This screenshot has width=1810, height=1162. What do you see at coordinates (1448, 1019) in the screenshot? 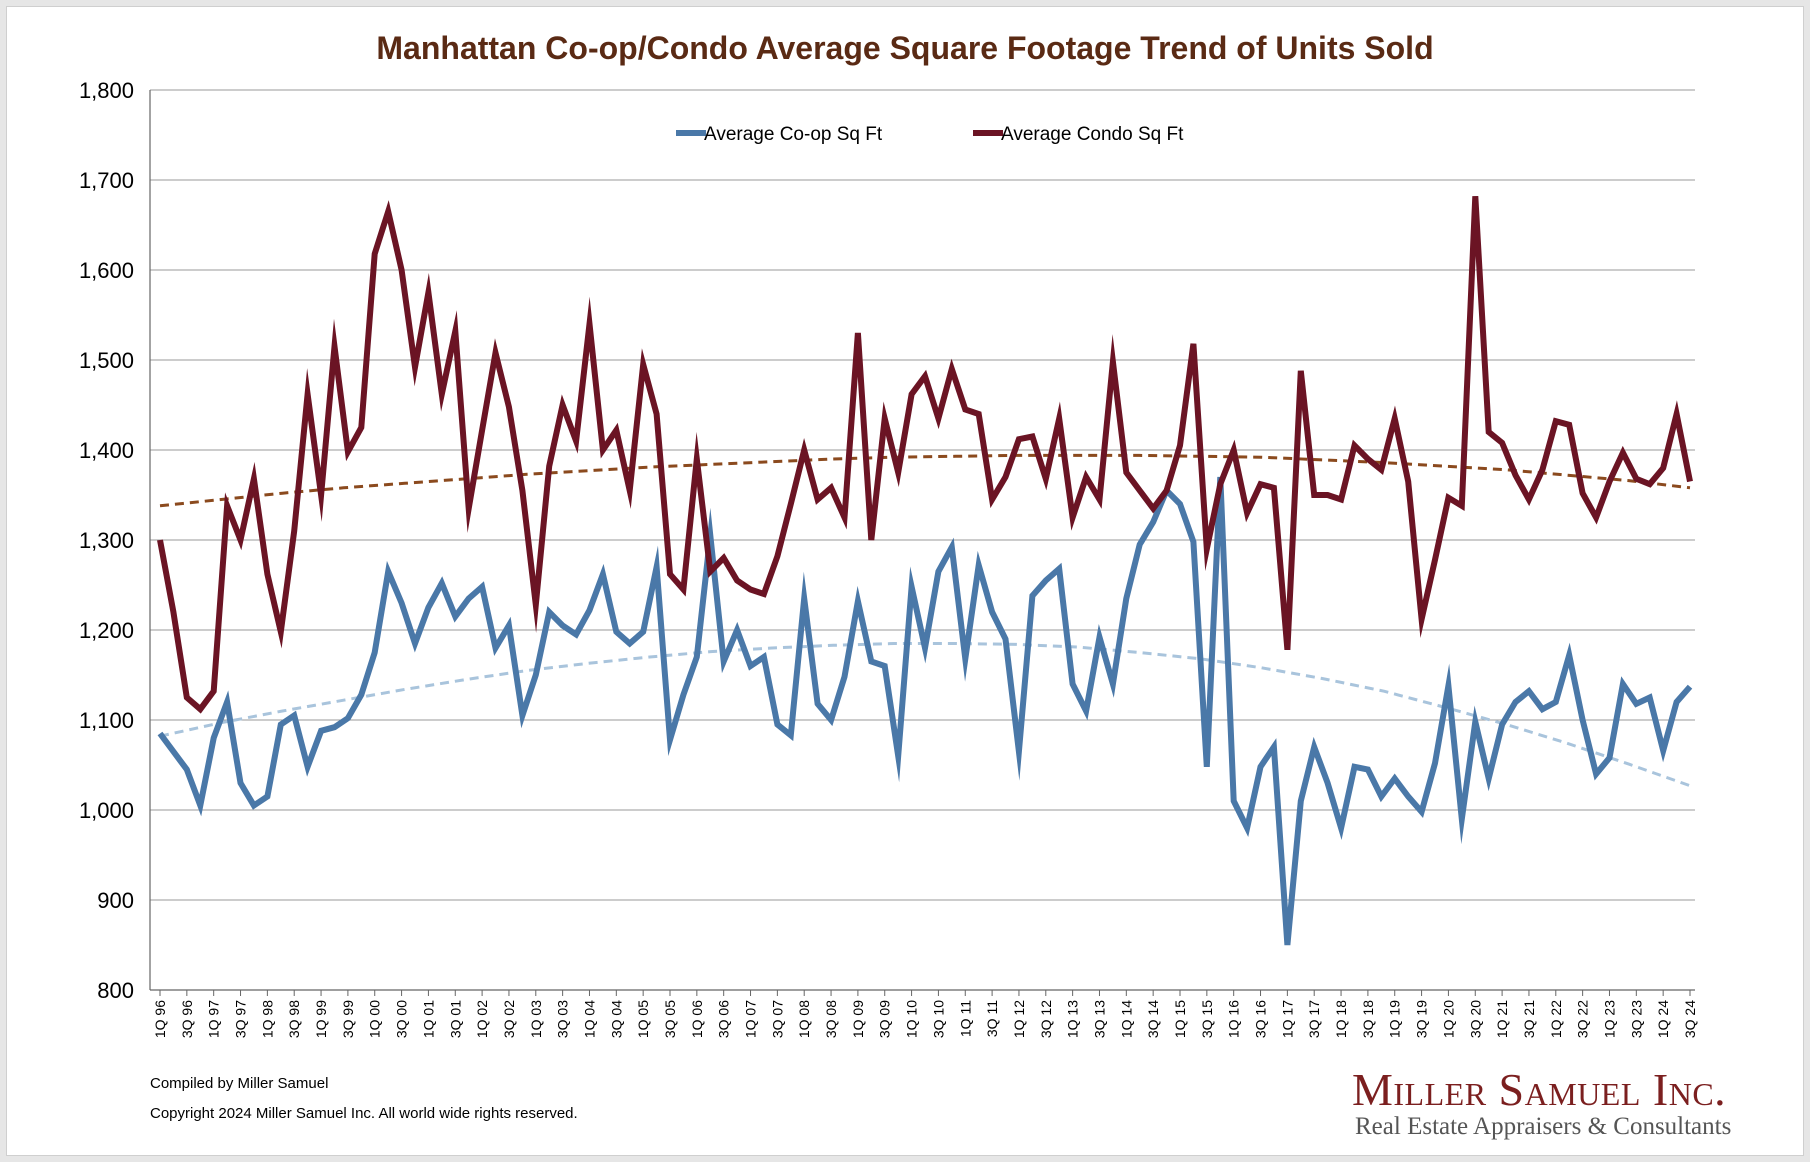
I see `x-tick-label: 1Q 20` at bounding box center [1448, 1019].